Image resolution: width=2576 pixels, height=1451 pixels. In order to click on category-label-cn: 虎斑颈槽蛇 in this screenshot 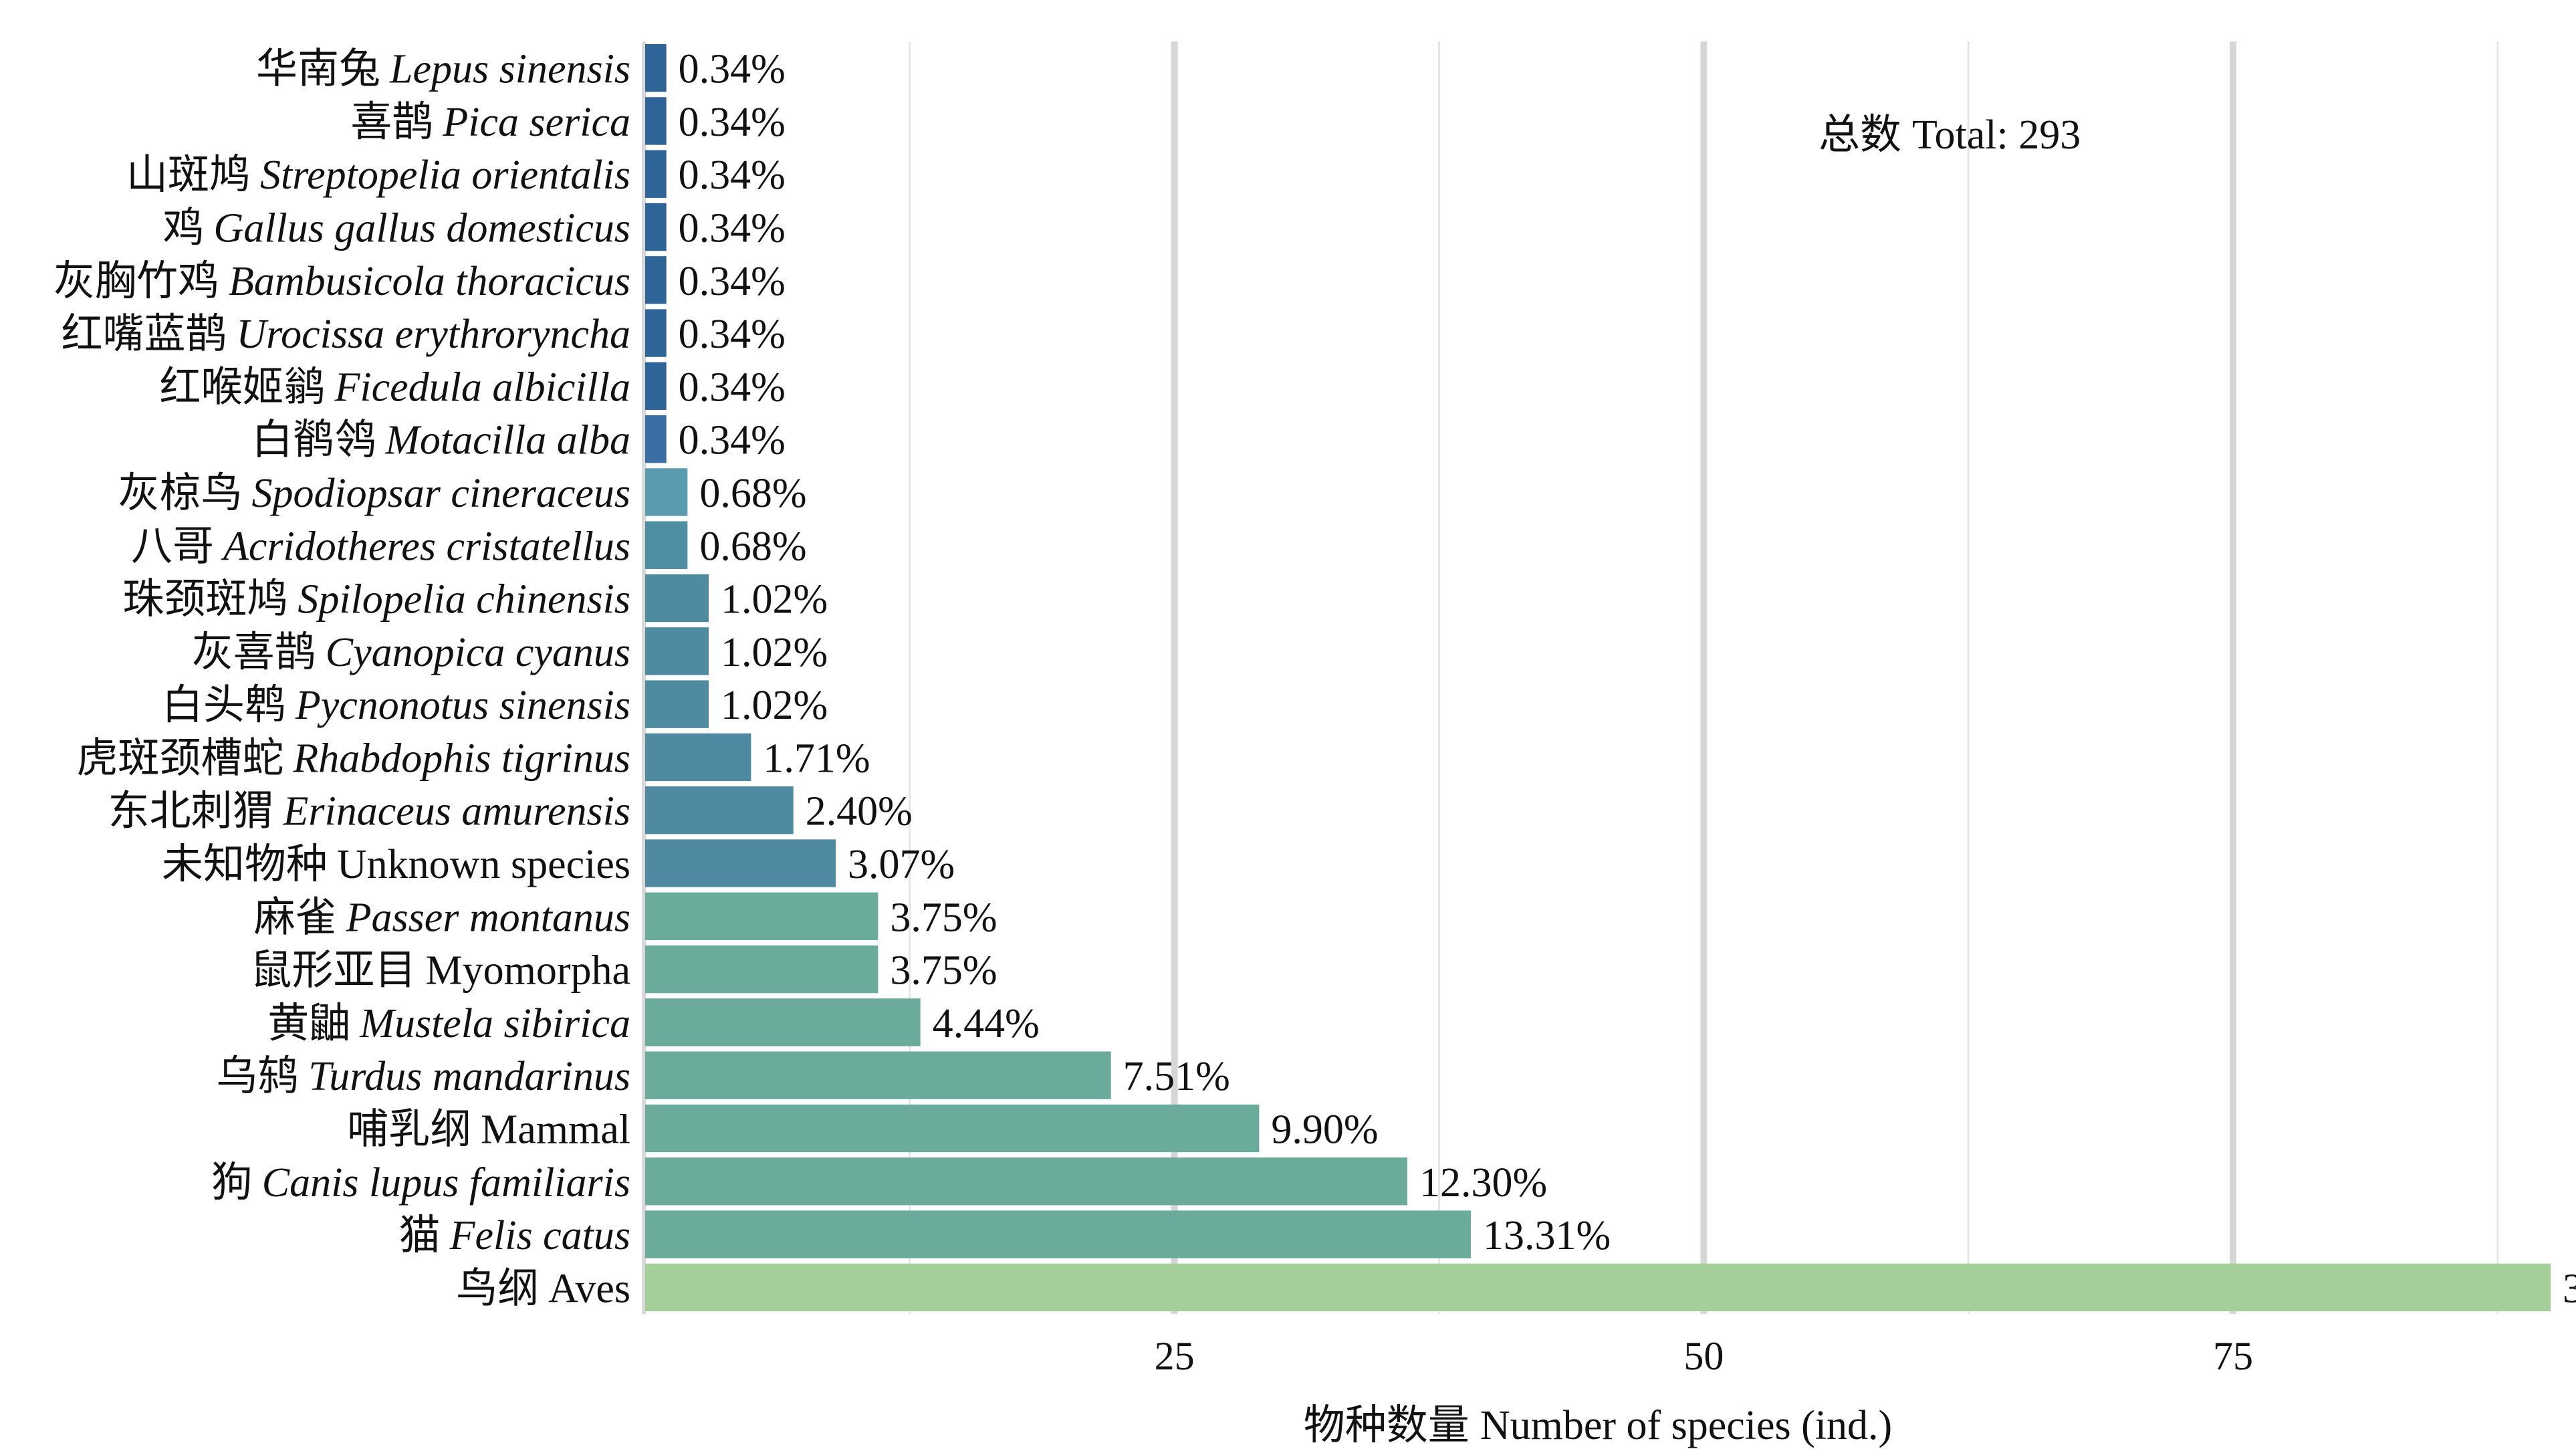, I will do `click(179, 758)`.